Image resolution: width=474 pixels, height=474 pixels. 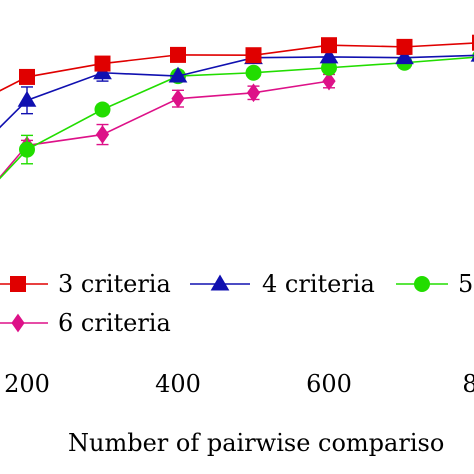 What do you see at coordinates (465, 284) in the screenshot?
I see `legend-label: 5` at bounding box center [465, 284].